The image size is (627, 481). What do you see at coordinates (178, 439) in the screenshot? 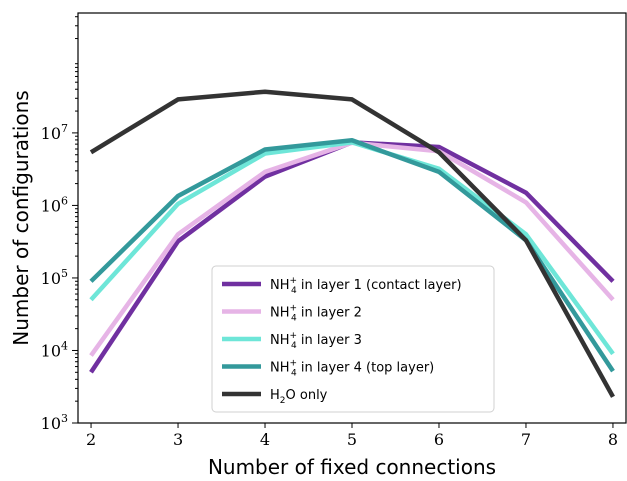
I see `x-tick-label: 3` at bounding box center [178, 439].